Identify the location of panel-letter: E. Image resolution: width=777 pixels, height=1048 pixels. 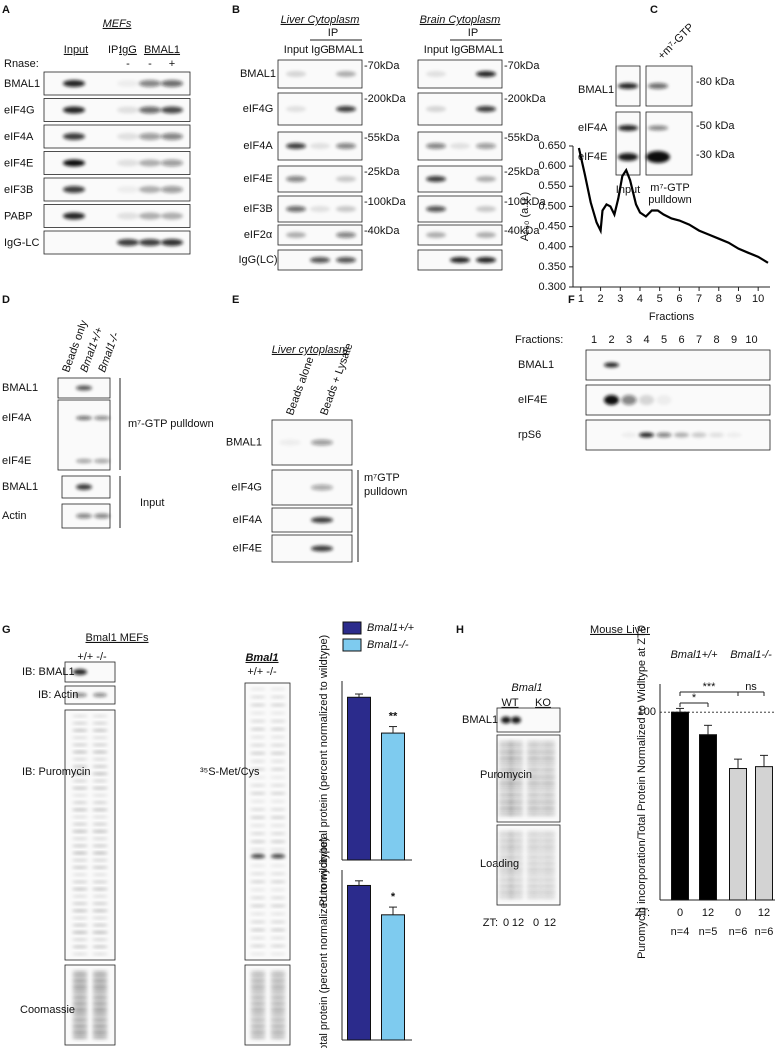
(235, 300).